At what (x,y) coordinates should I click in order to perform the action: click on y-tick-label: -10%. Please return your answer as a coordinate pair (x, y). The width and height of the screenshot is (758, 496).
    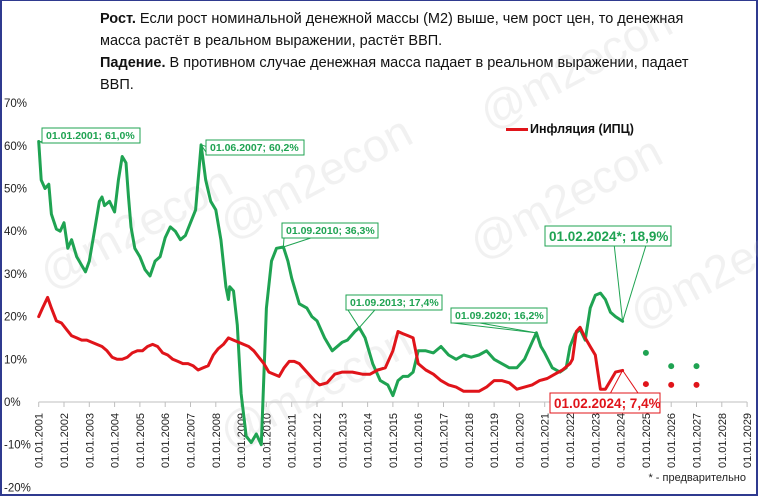
    Looking at the image, I should click on (17, 446).